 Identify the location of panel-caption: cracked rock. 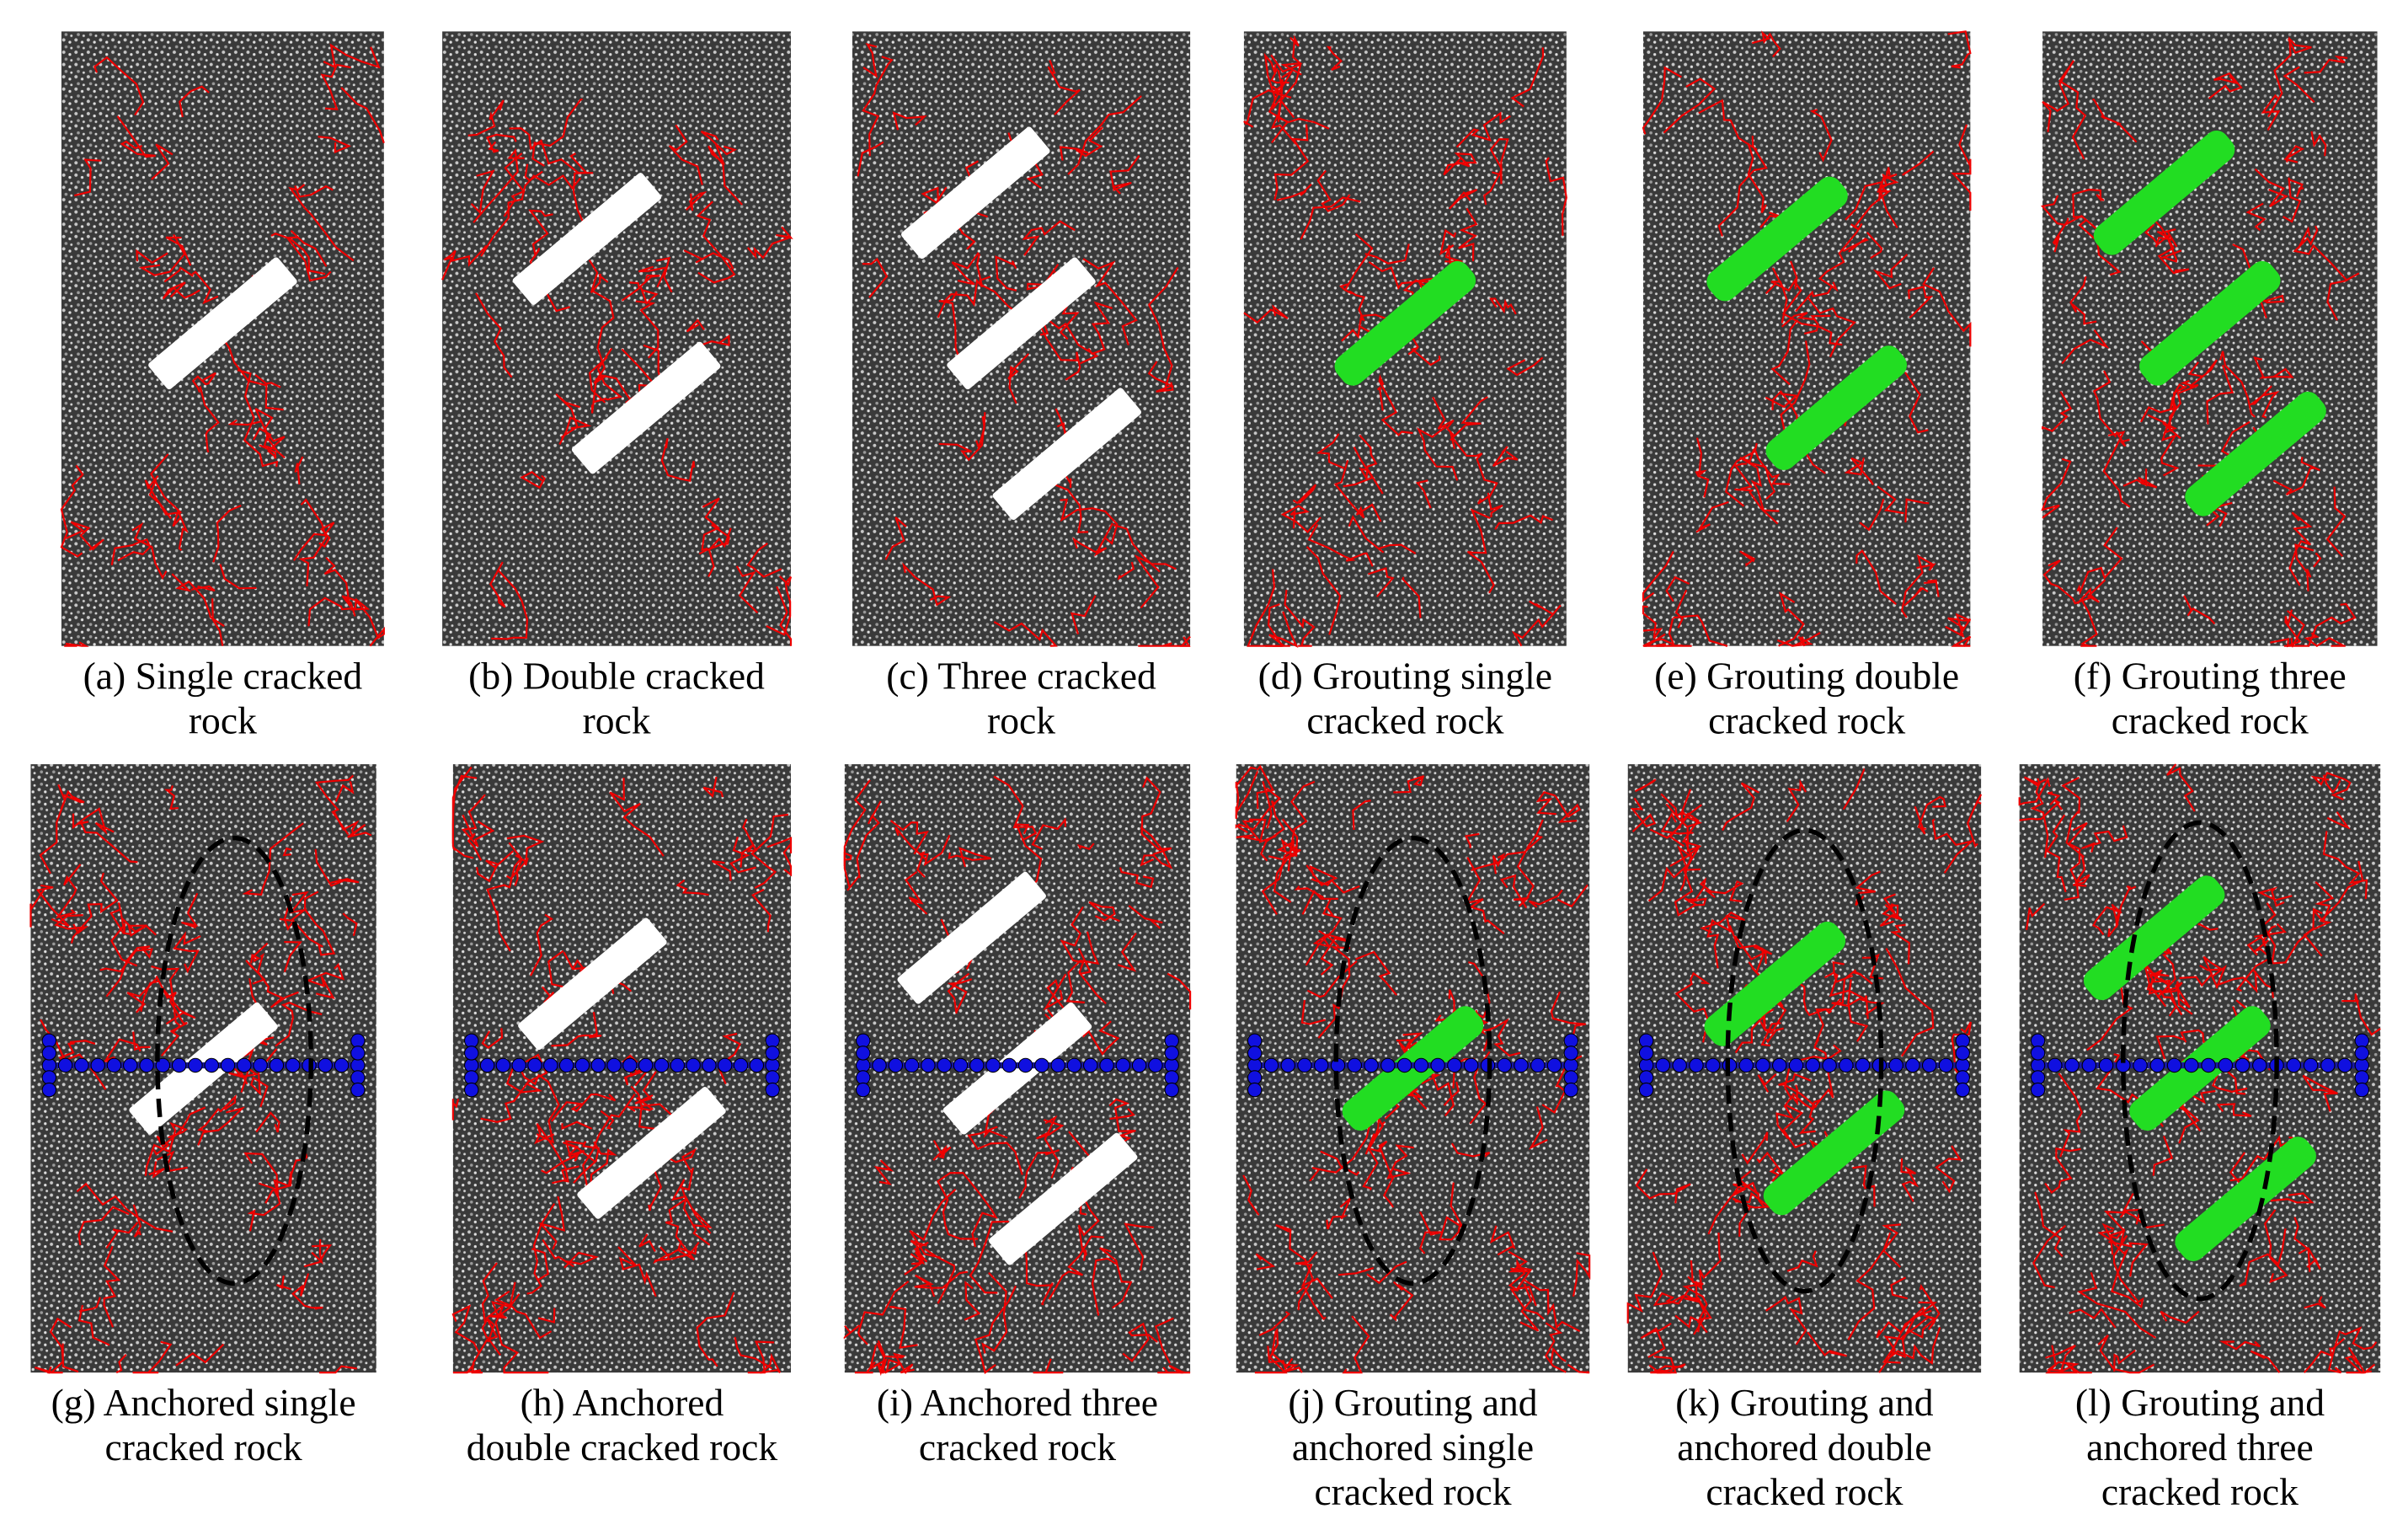
(1804, 1492).